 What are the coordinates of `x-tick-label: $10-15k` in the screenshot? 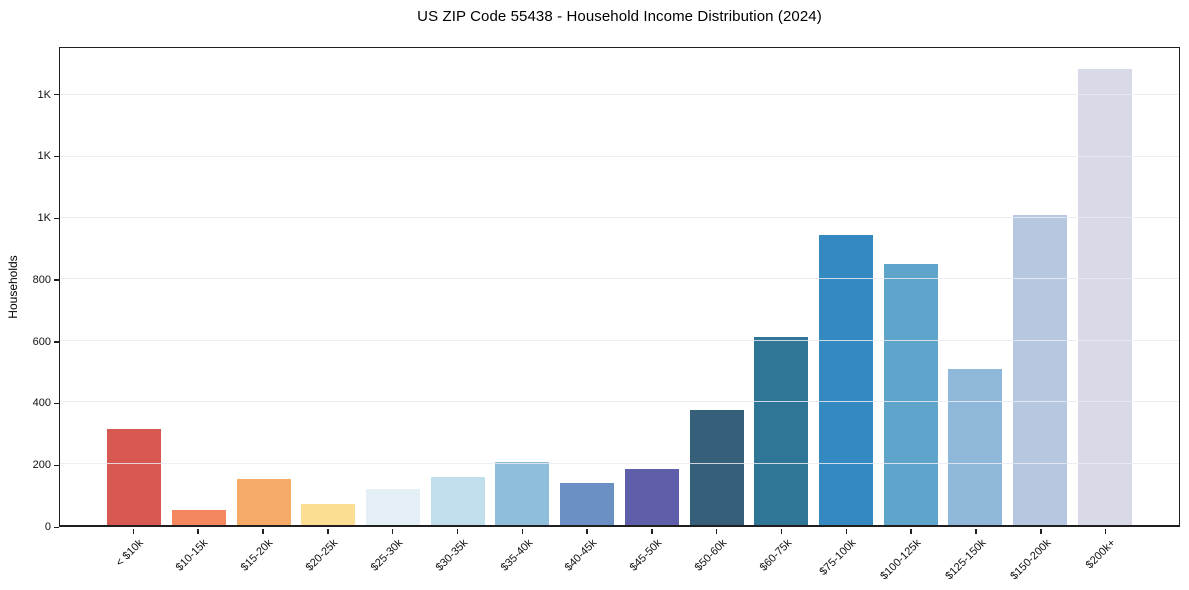 It's located at (192, 555).